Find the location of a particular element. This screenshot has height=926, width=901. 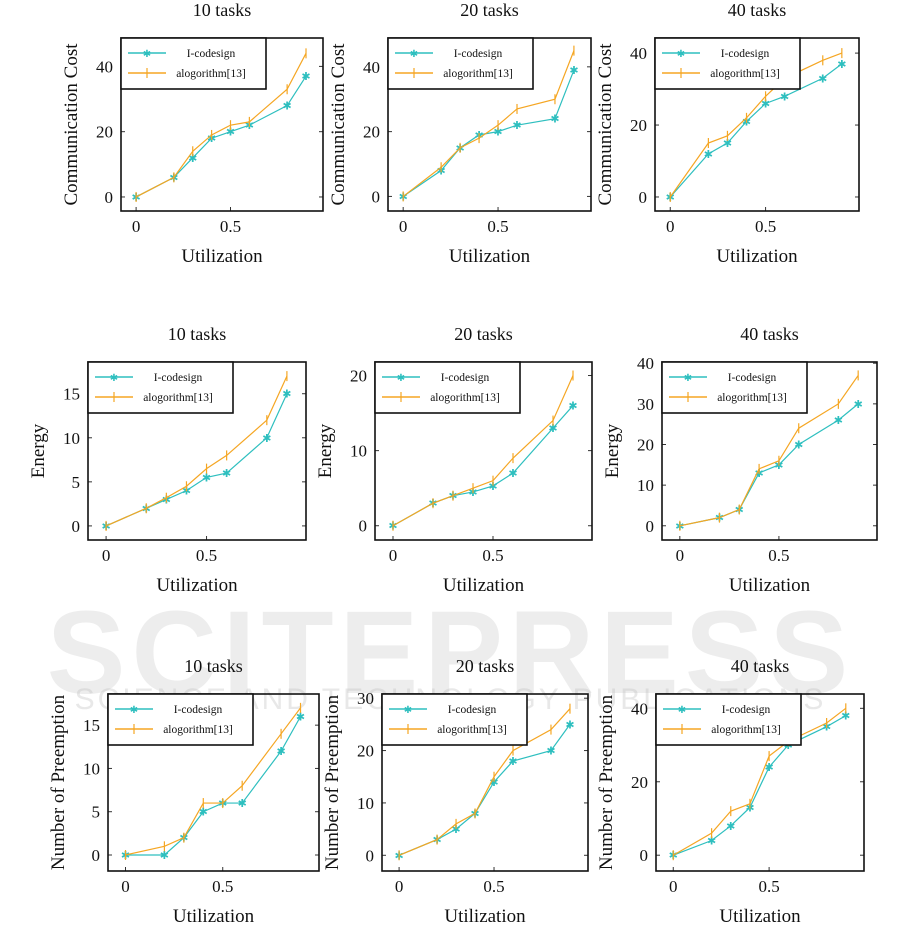

y-axis-label: Communication Cost is located at coordinates (338, 124).